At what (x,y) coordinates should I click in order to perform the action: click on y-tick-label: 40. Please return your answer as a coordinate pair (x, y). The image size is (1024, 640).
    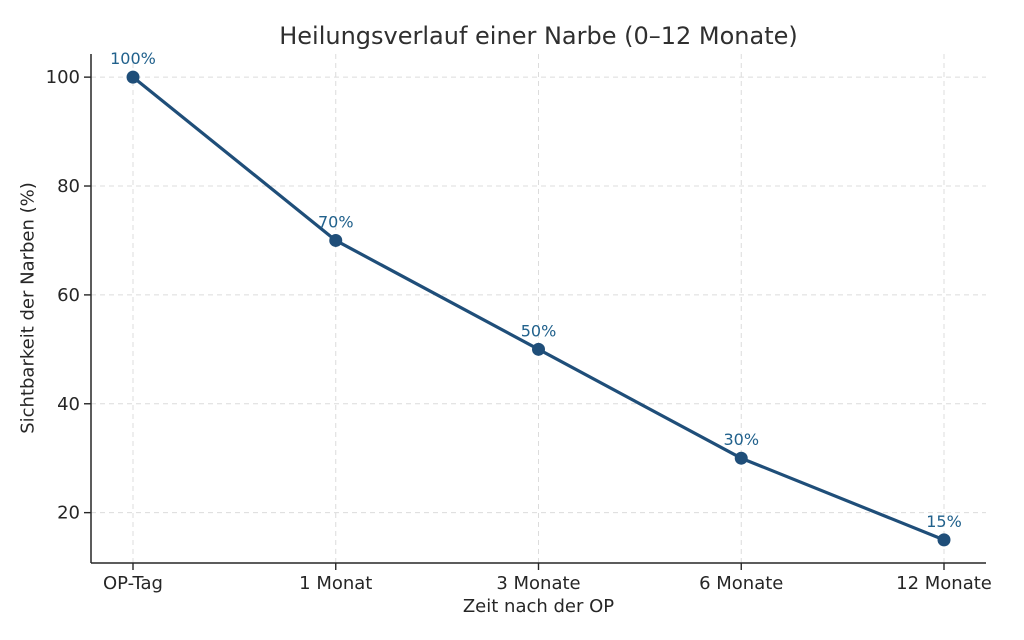
    Looking at the image, I should click on (68, 404).